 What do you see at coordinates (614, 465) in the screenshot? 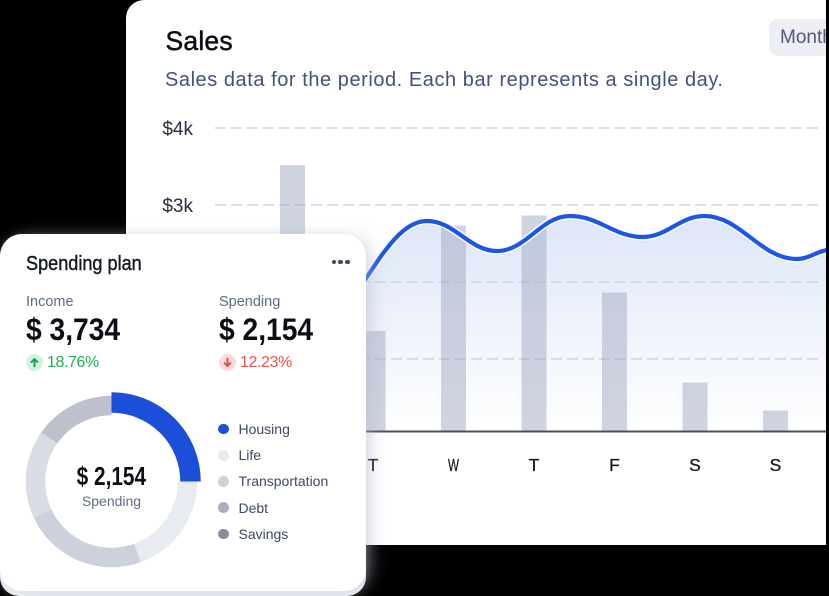
I see `svg-text: F` at bounding box center [614, 465].